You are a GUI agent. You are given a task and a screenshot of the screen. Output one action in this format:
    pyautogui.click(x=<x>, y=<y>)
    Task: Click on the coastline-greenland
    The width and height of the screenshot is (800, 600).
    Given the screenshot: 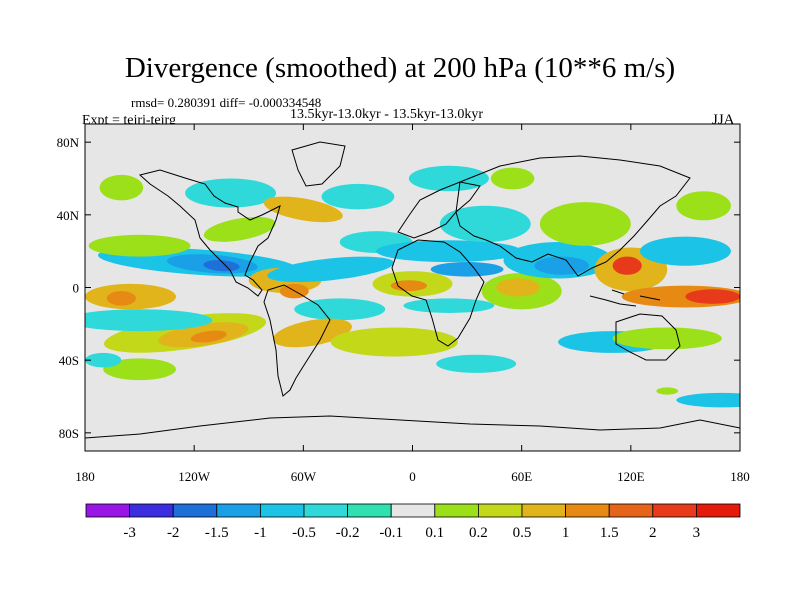 What is the action you would take?
    pyautogui.click(x=318, y=164)
    